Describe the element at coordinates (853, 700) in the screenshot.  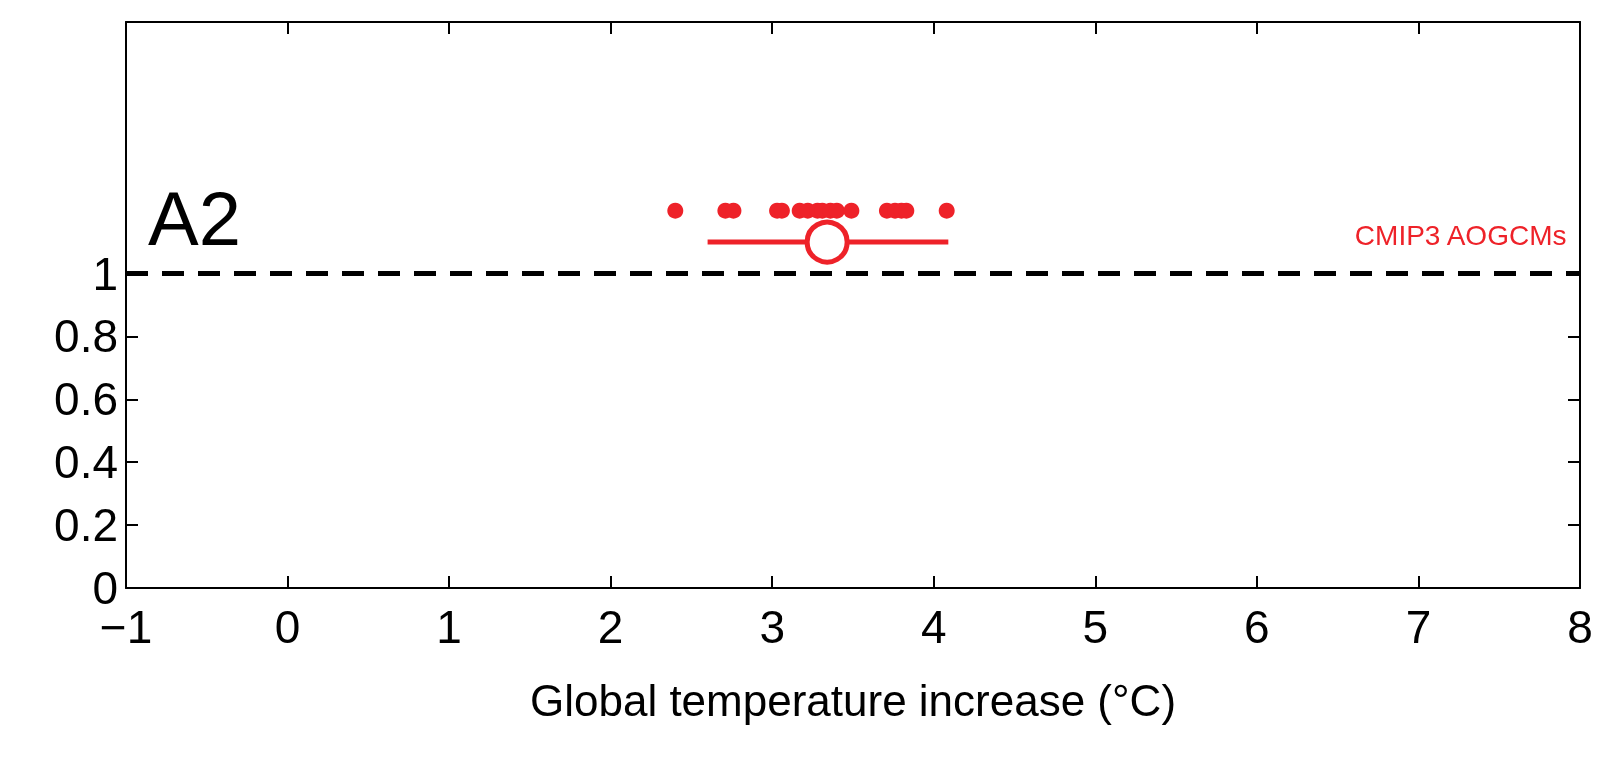
I see `x-axis-title: Global temperature increase (°C)` at that location.